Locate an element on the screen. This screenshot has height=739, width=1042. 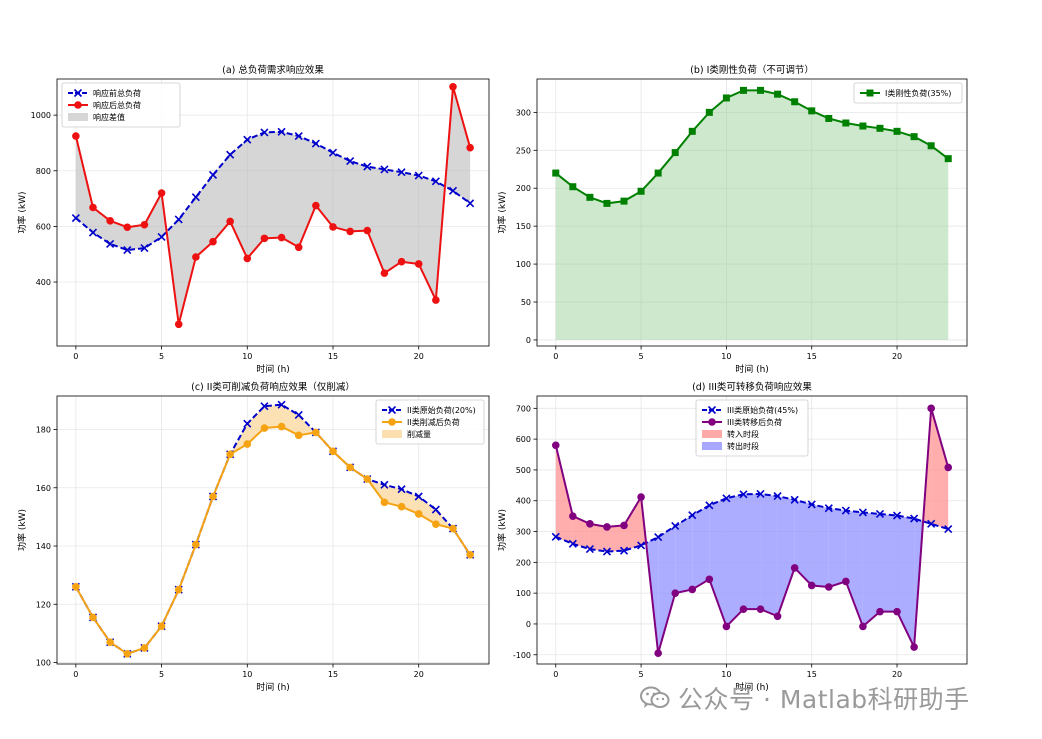
legend-label: 转入时段 is located at coordinates (743, 434).